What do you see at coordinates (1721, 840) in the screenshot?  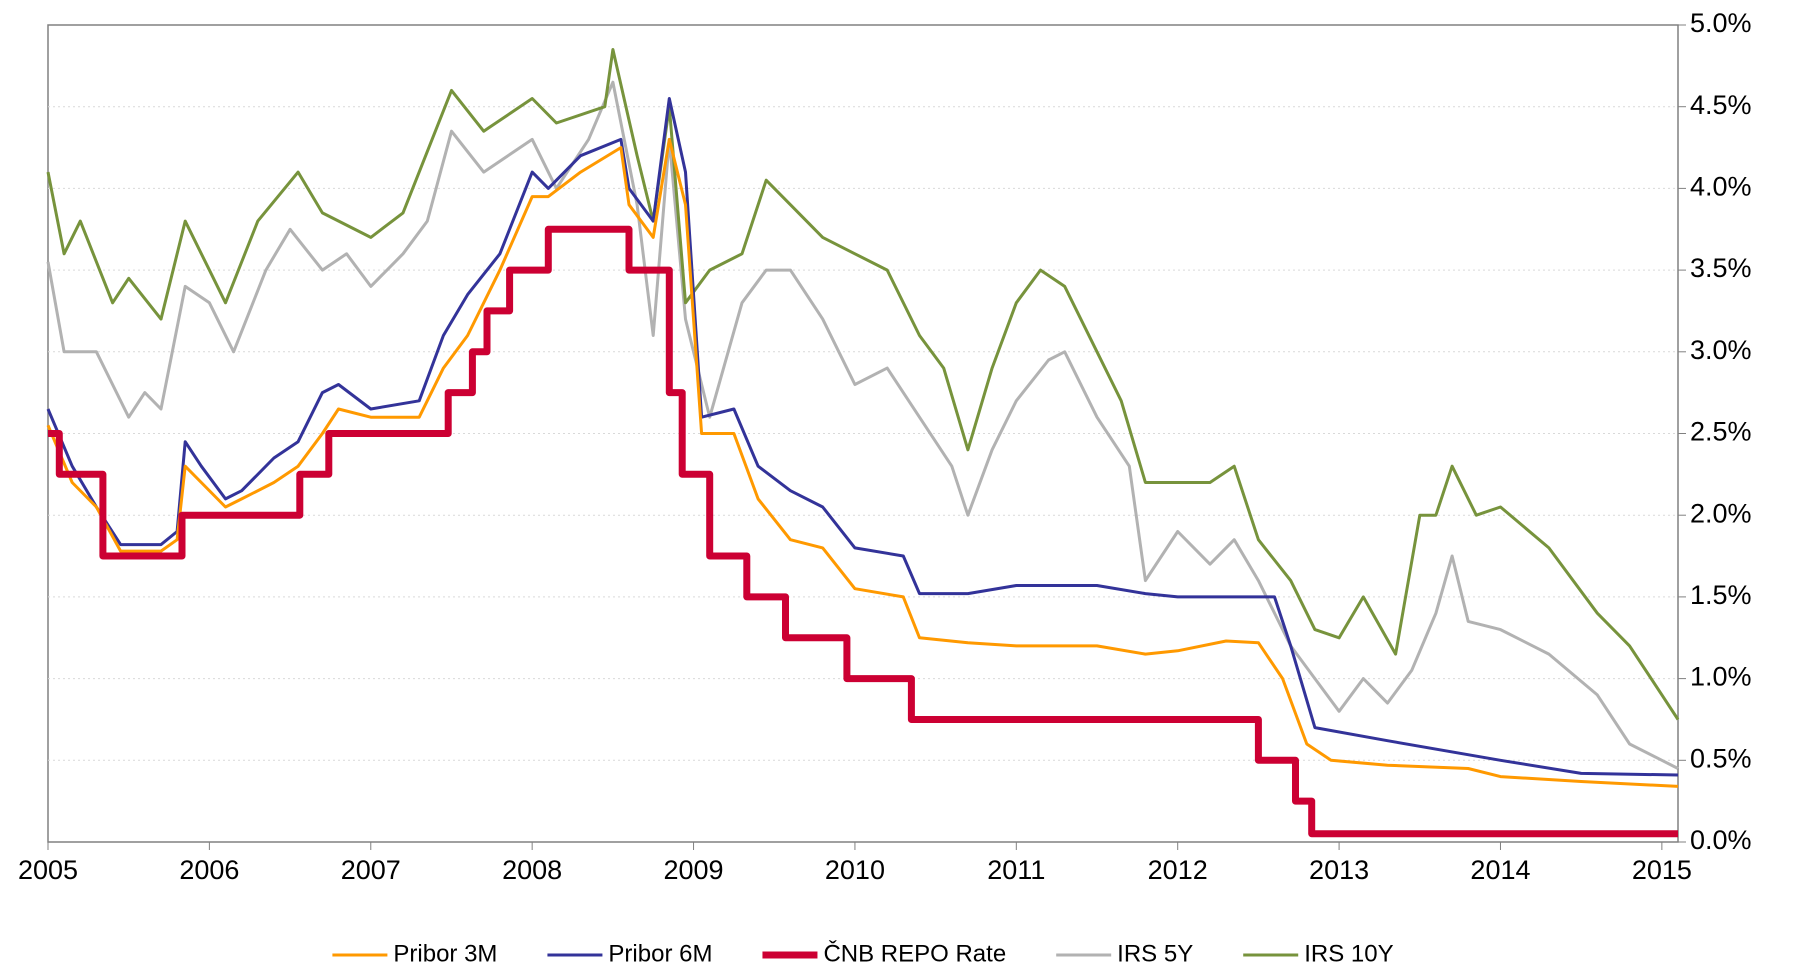 I see `y-tick-label: 0.0%` at bounding box center [1721, 840].